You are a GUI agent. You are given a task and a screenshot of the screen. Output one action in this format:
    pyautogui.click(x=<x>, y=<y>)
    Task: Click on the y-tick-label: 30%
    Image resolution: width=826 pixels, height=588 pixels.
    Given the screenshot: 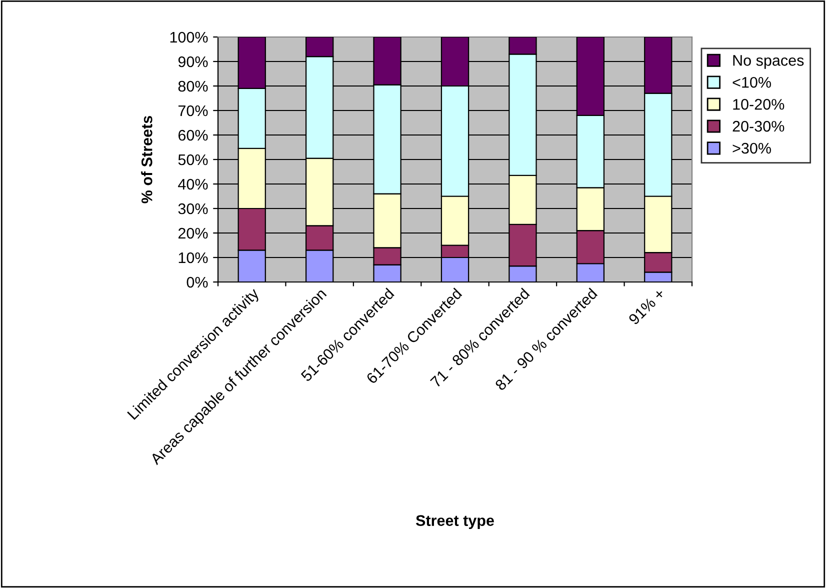 What is the action you would take?
    pyautogui.click(x=193, y=208)
    